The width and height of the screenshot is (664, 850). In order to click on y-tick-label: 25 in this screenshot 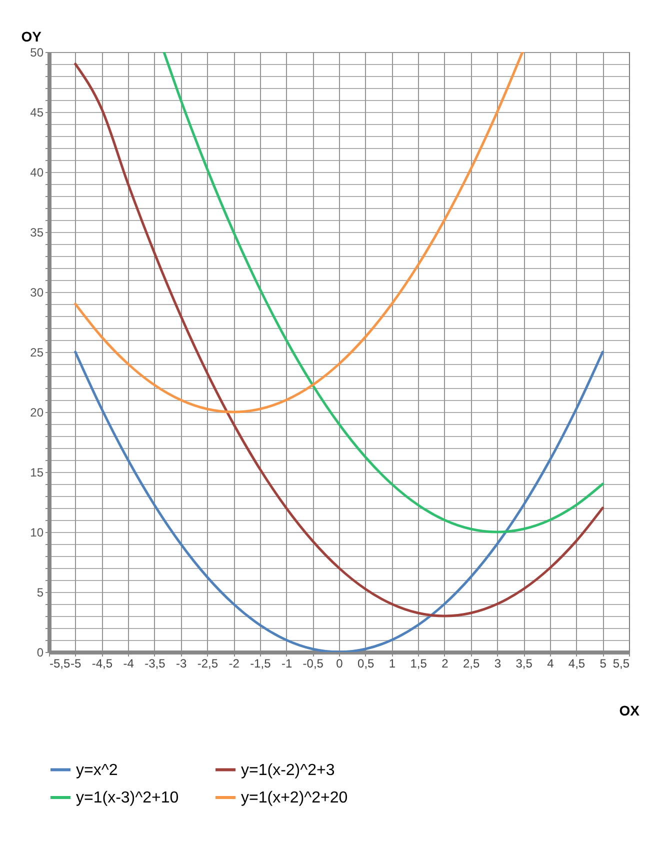, I will do `click(37, 353)`.